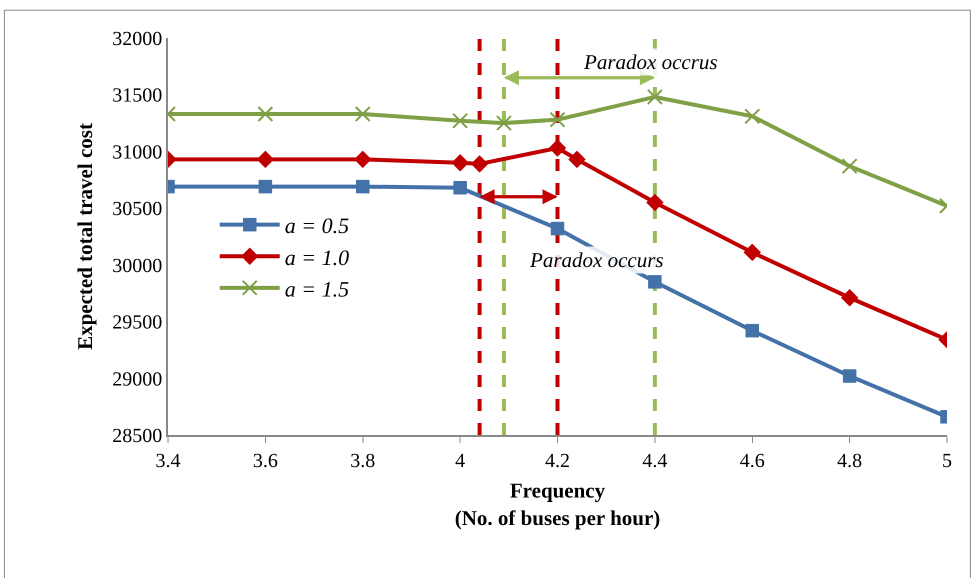  I want to click on y-tick-label: 29000, so click(137, 379).